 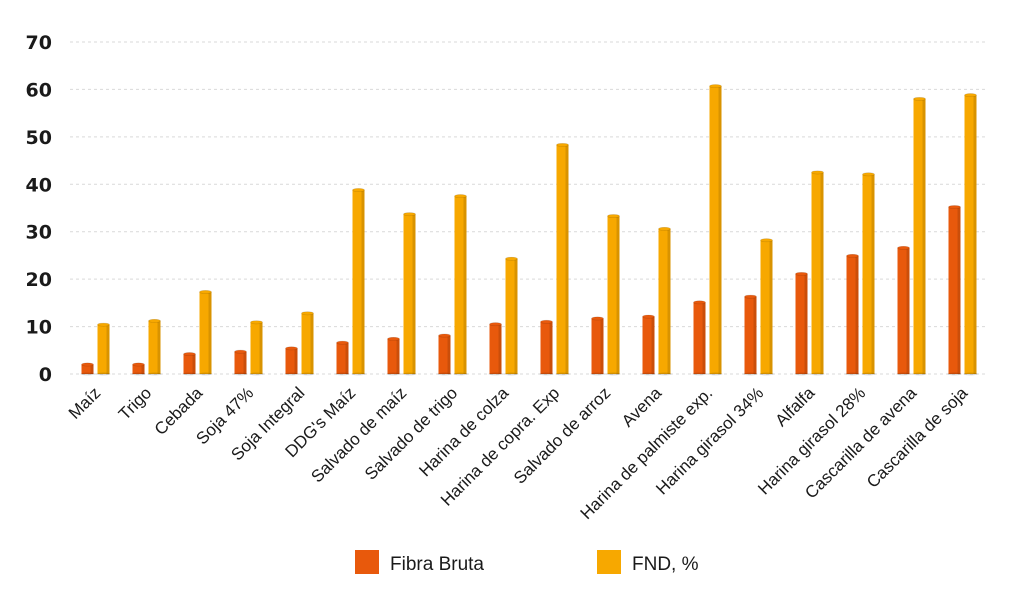 What do you see at coordinates (358, 434) in the screenshot?
I see `x-tick-label: Salvado de maíz` at bounding box center [358, 434].